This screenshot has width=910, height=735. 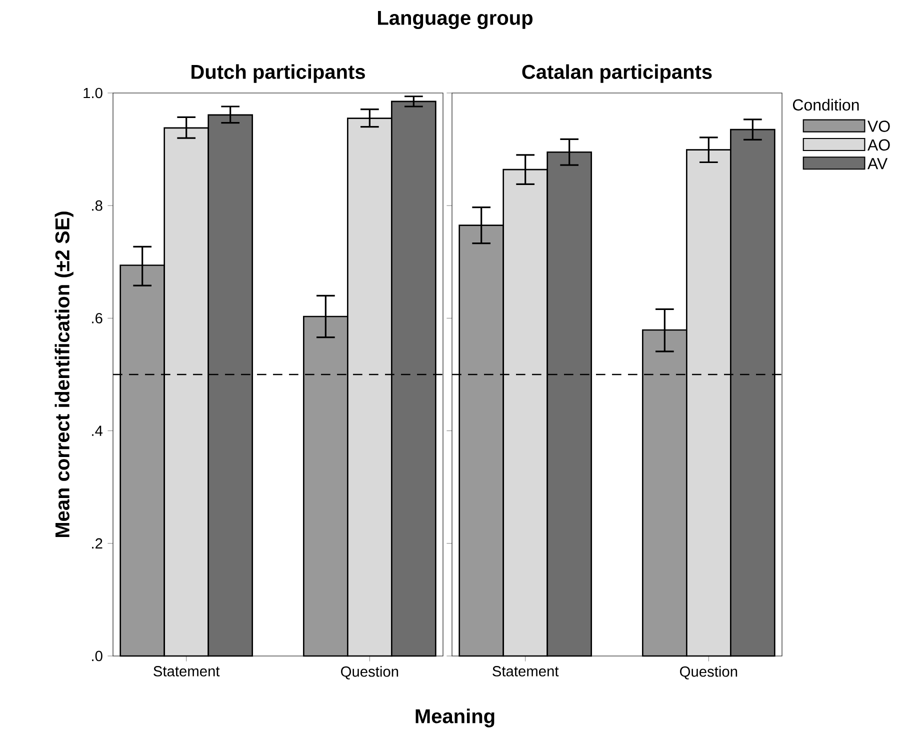 I want to click on y-tick-label: .2, so click(x=97, y=543).